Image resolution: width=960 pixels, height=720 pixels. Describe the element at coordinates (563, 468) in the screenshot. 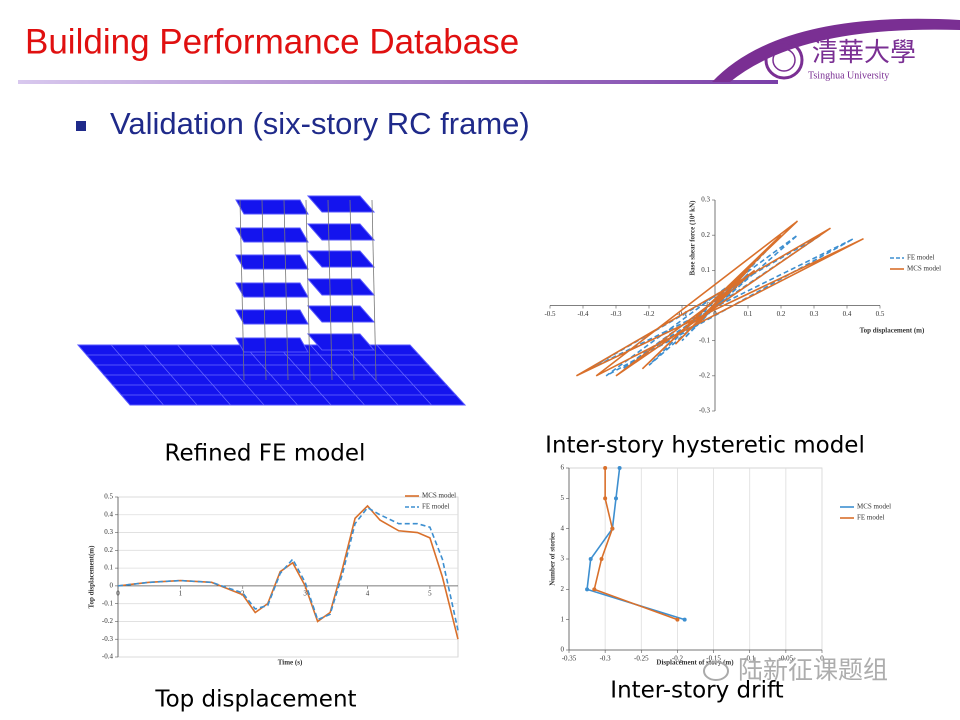

I see `y-tick-label: 6` at that location.